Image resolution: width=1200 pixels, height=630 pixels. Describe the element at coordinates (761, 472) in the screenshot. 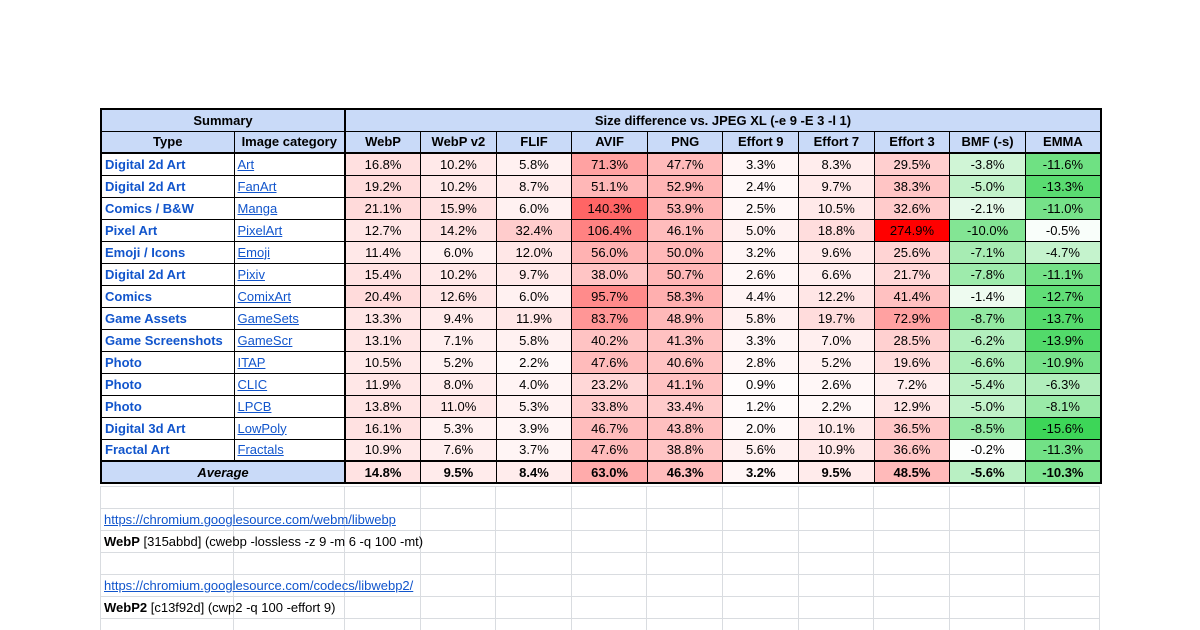

I see `average-value-cell: 3.2%` at that location.